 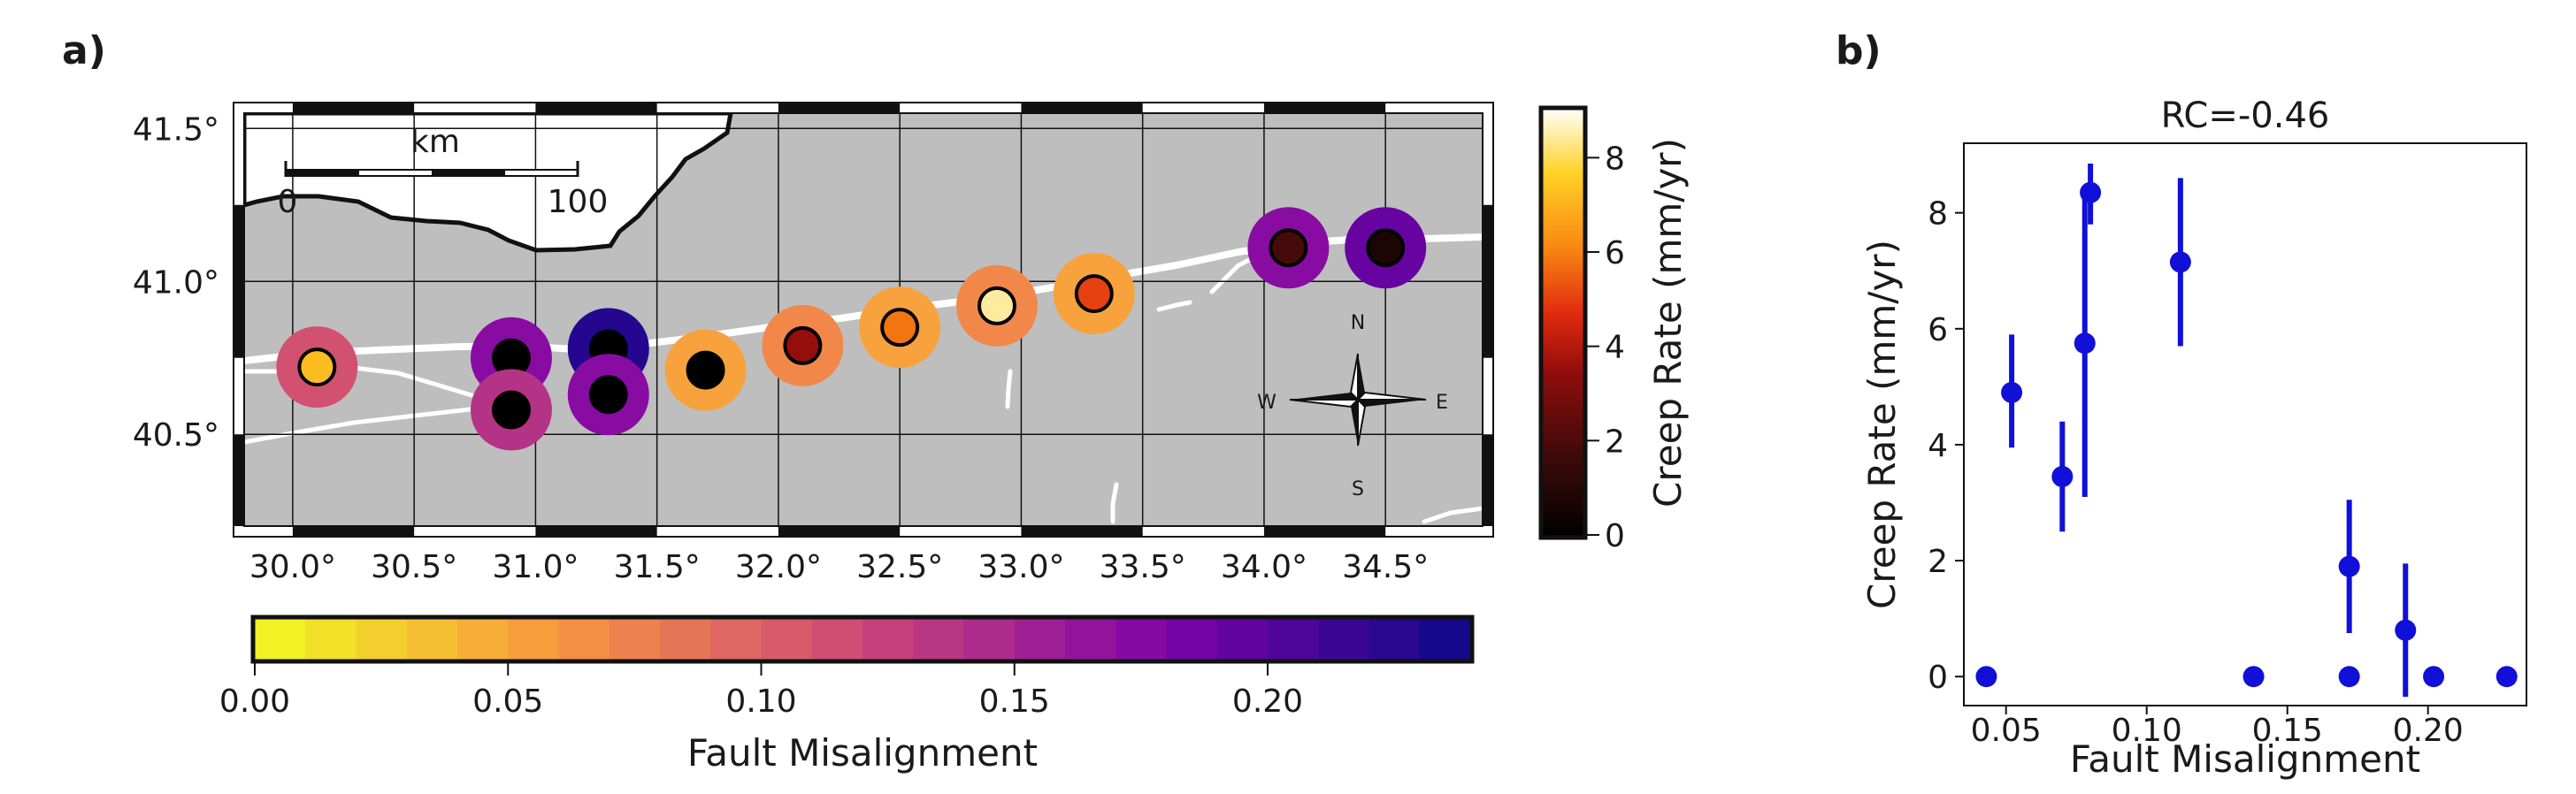 I want to click on misalignment-colorbar-tick-label: 0.05, so click(x=507, y=702).